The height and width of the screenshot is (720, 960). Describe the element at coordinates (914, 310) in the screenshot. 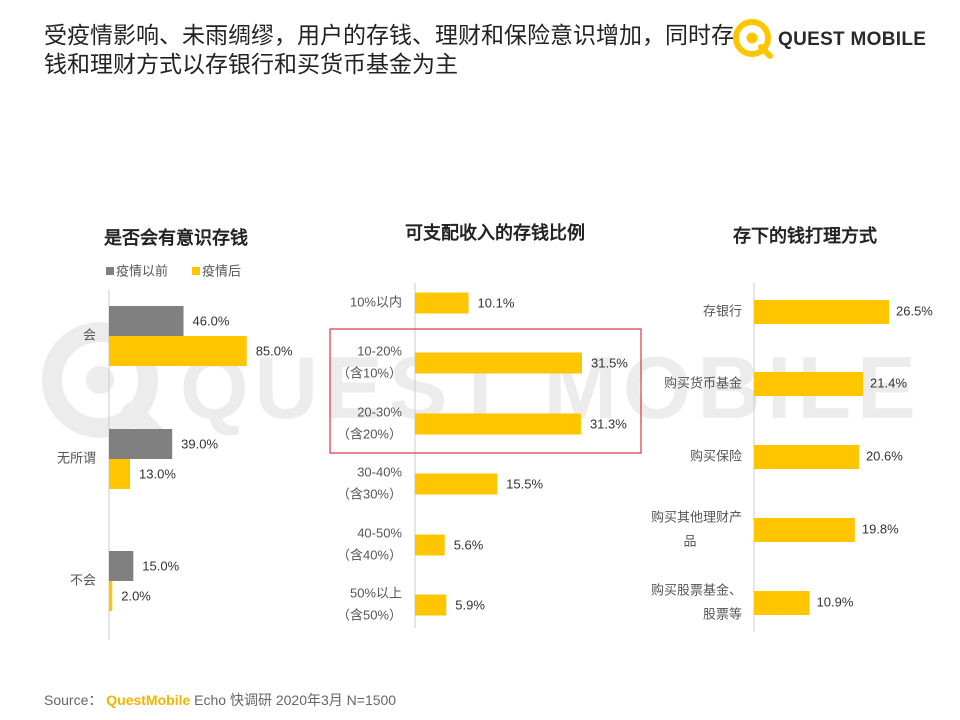

I see `chart3-data-label: 26.5%` at that location.